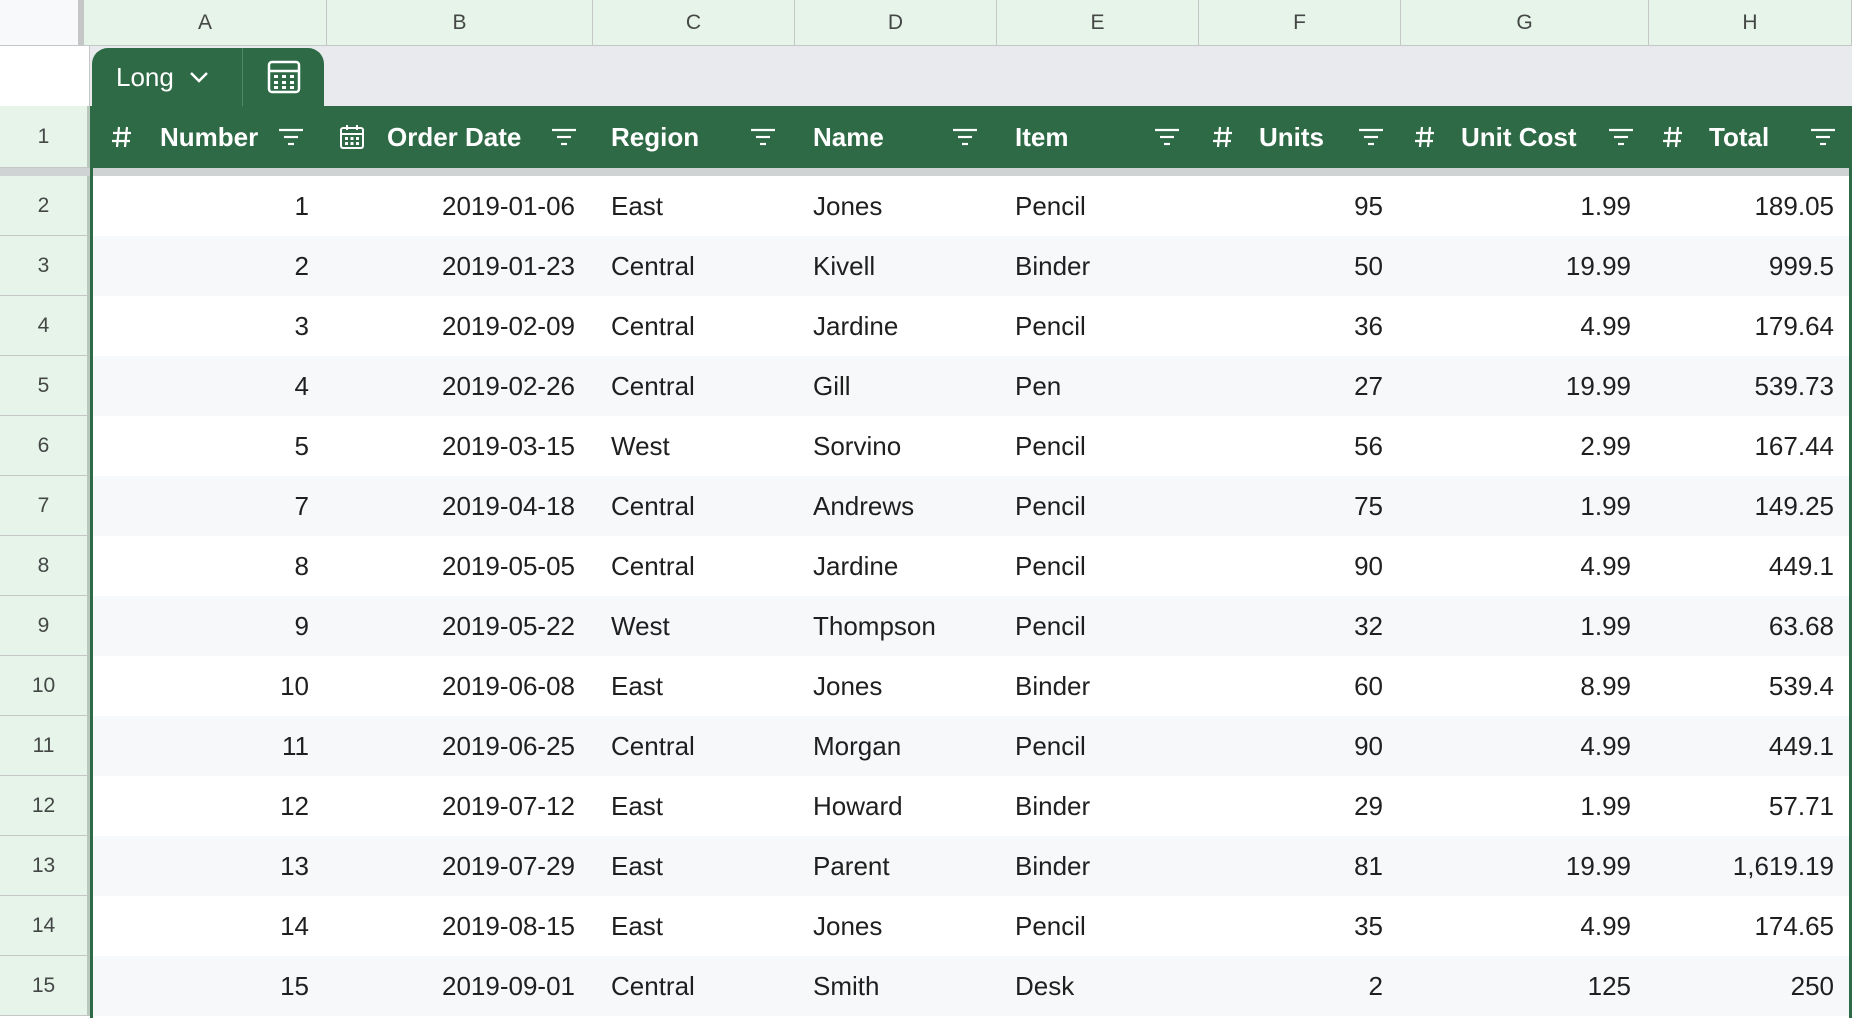 The image size is (1852, 1018). I want to click on table-name-dropdown: Long, so click(167, 77).